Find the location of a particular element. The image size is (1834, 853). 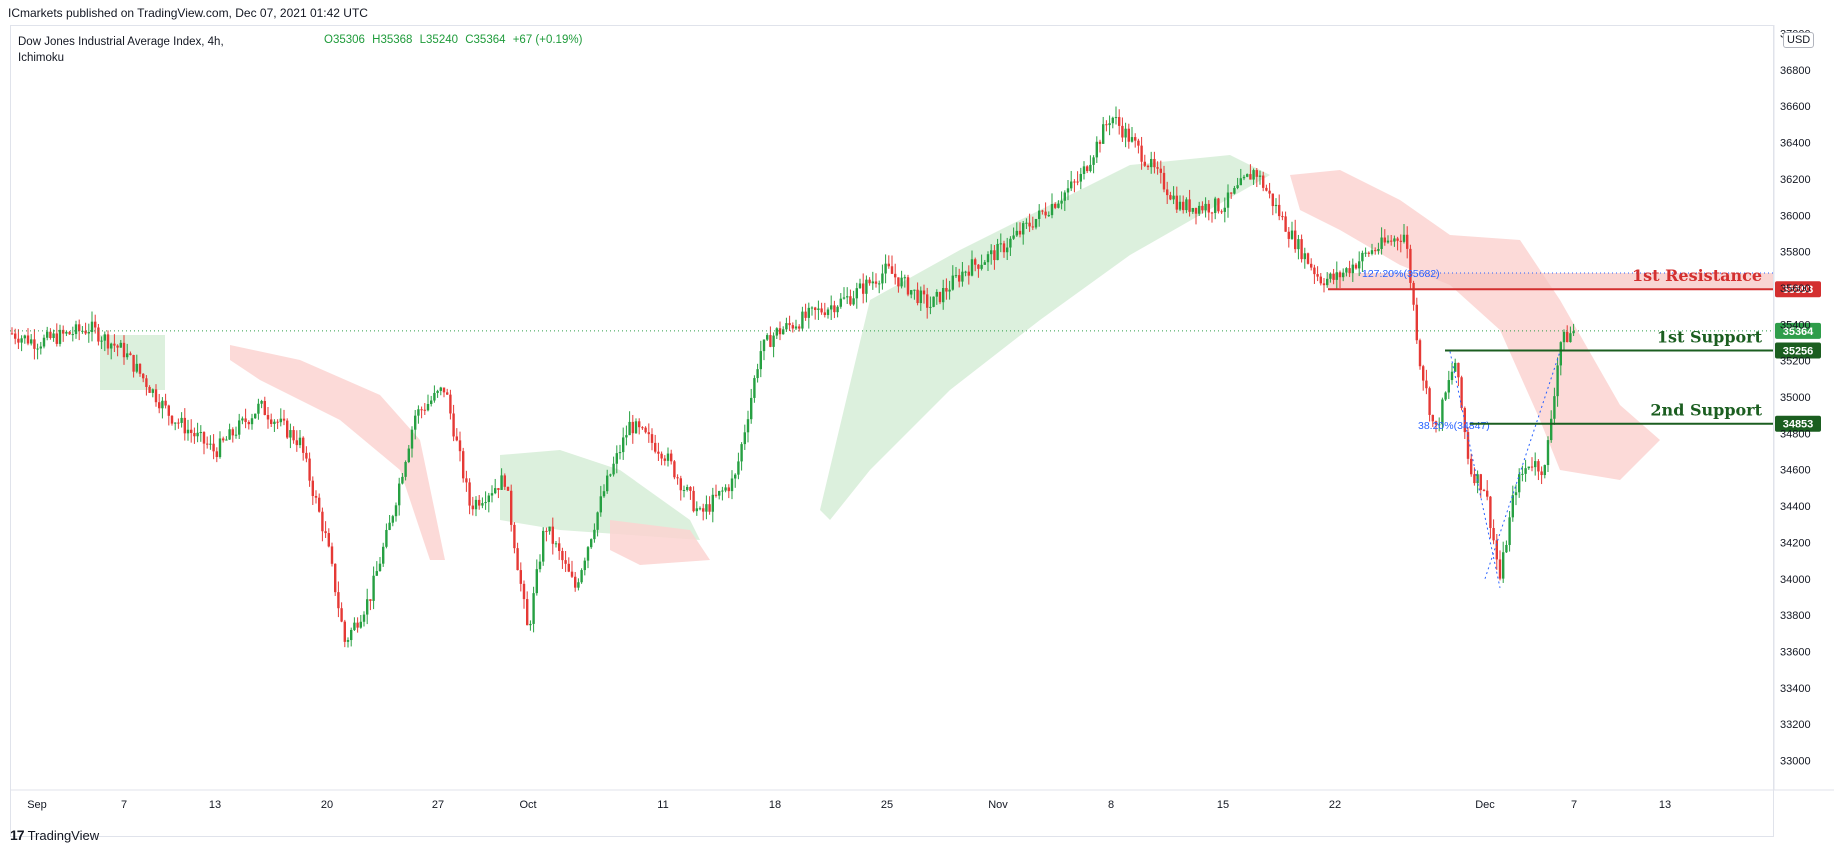

currency-button: USD is located at coordinates (1799, 40).